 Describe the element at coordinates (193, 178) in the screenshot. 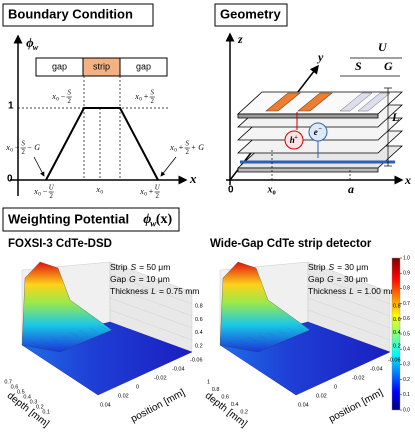

I see `axis-label: x` at that location.